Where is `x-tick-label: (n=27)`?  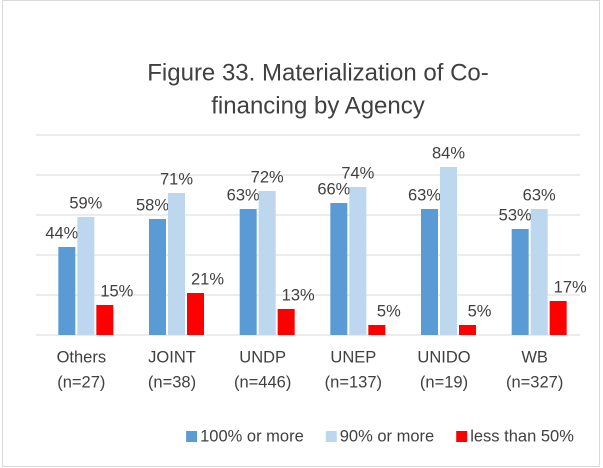
x-tick-label: (n=27) is located at coordinates (81, 382).